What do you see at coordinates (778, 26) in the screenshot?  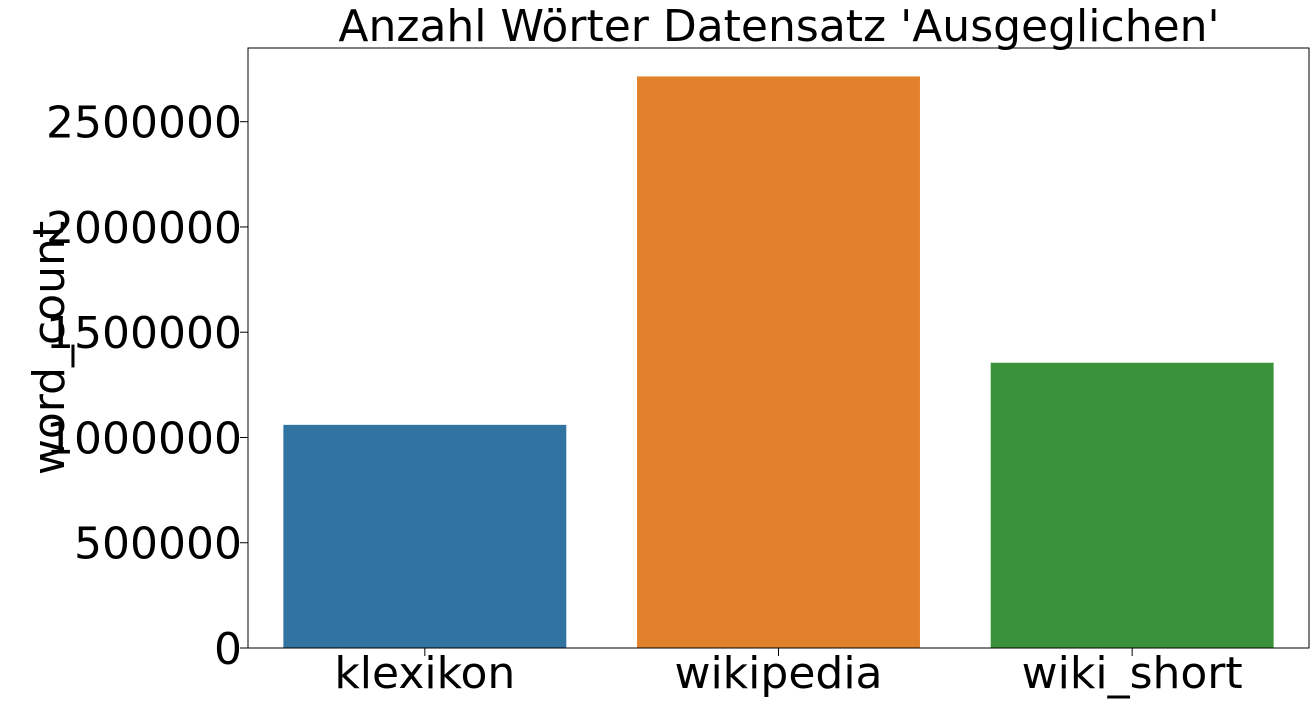 I see `chart-title: Anzahl Wörter Datensatz 'Ausgeglichen'` at bounding box center [778, 26].